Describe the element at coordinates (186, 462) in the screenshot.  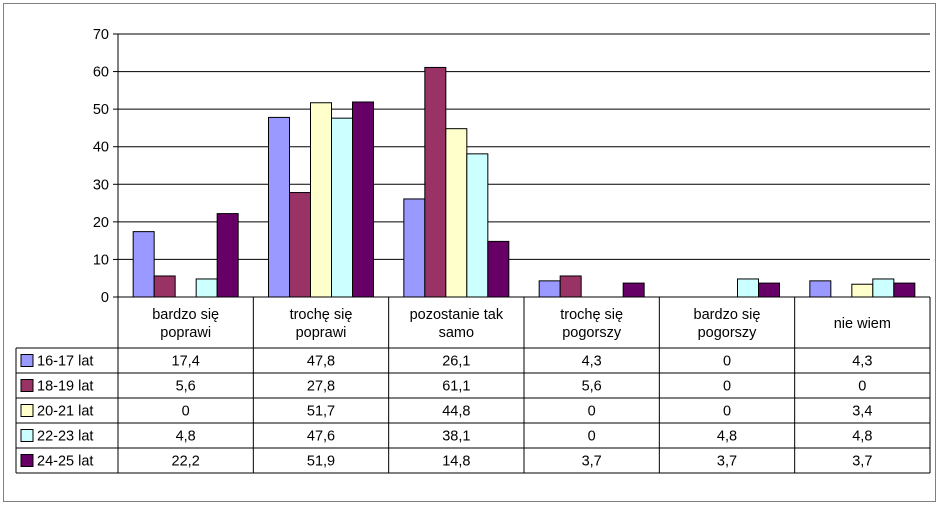
I see `table-value: 22,2` at that location.